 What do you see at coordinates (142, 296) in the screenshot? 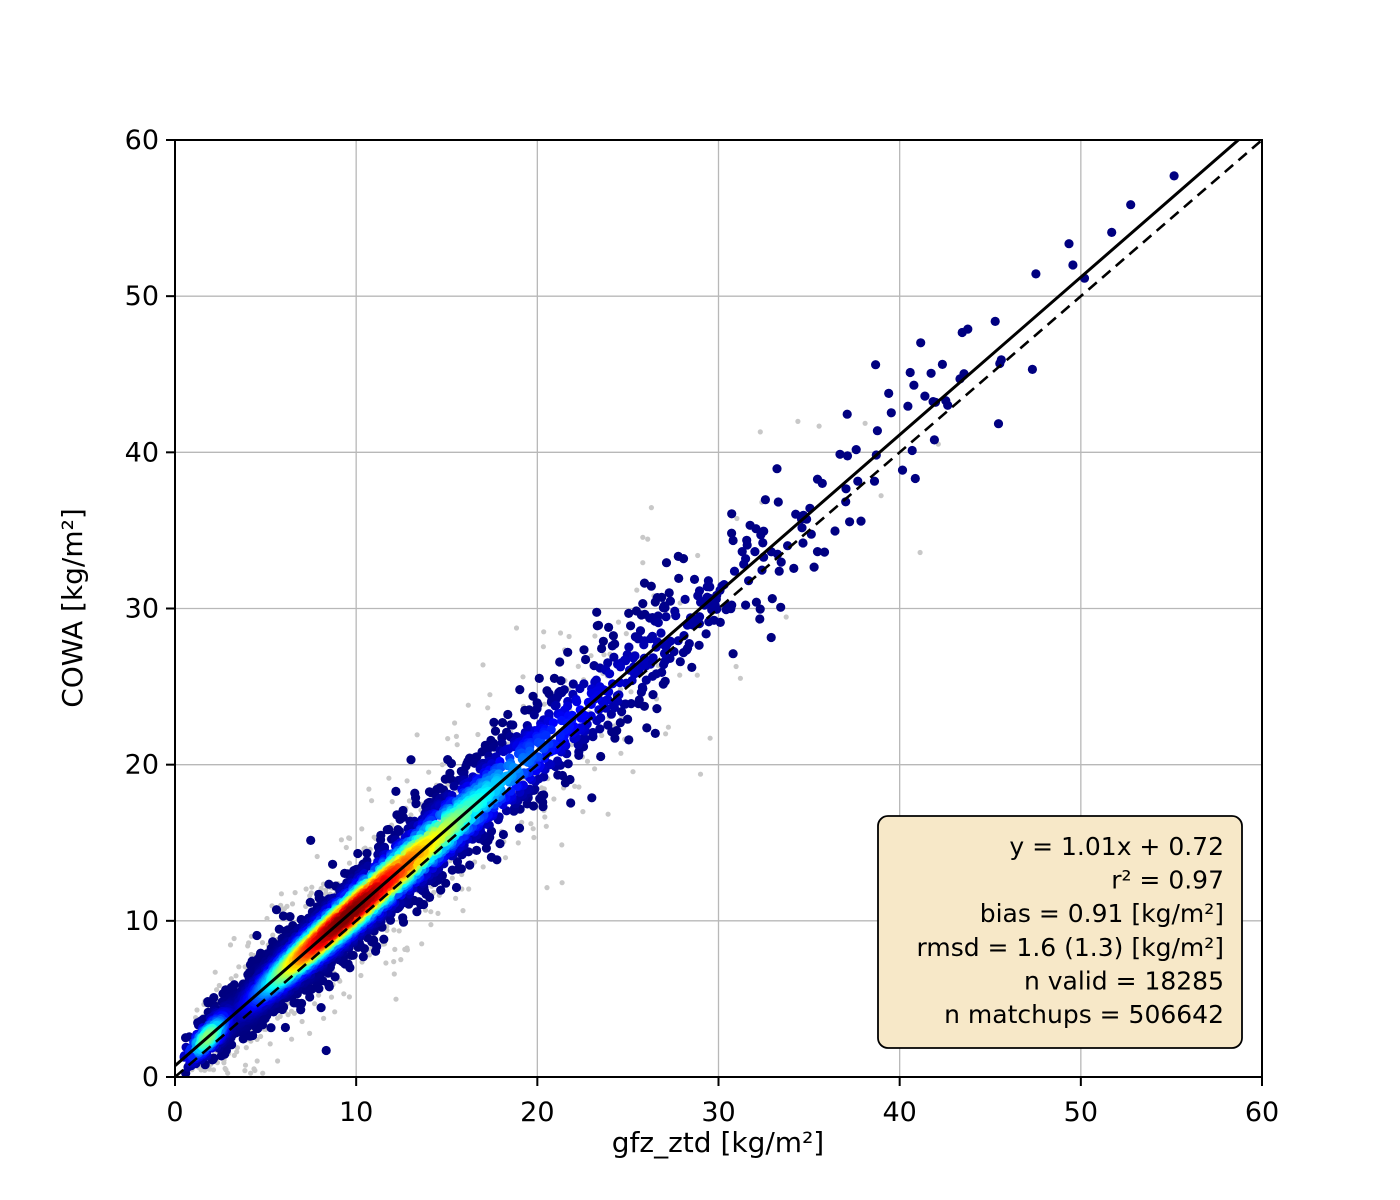
I see `y-tick-label: 50` at bounding box center [142, 296].